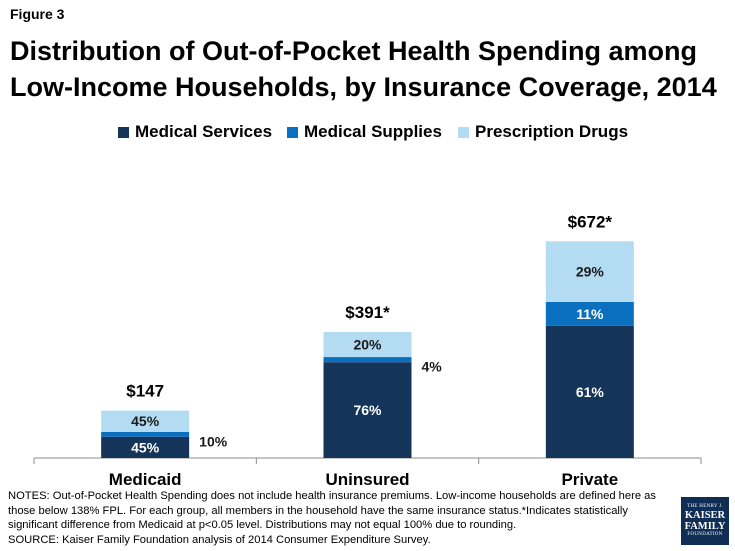  I want to click on data-label-medical-services-uninsured: 76%, so click(367, 410).